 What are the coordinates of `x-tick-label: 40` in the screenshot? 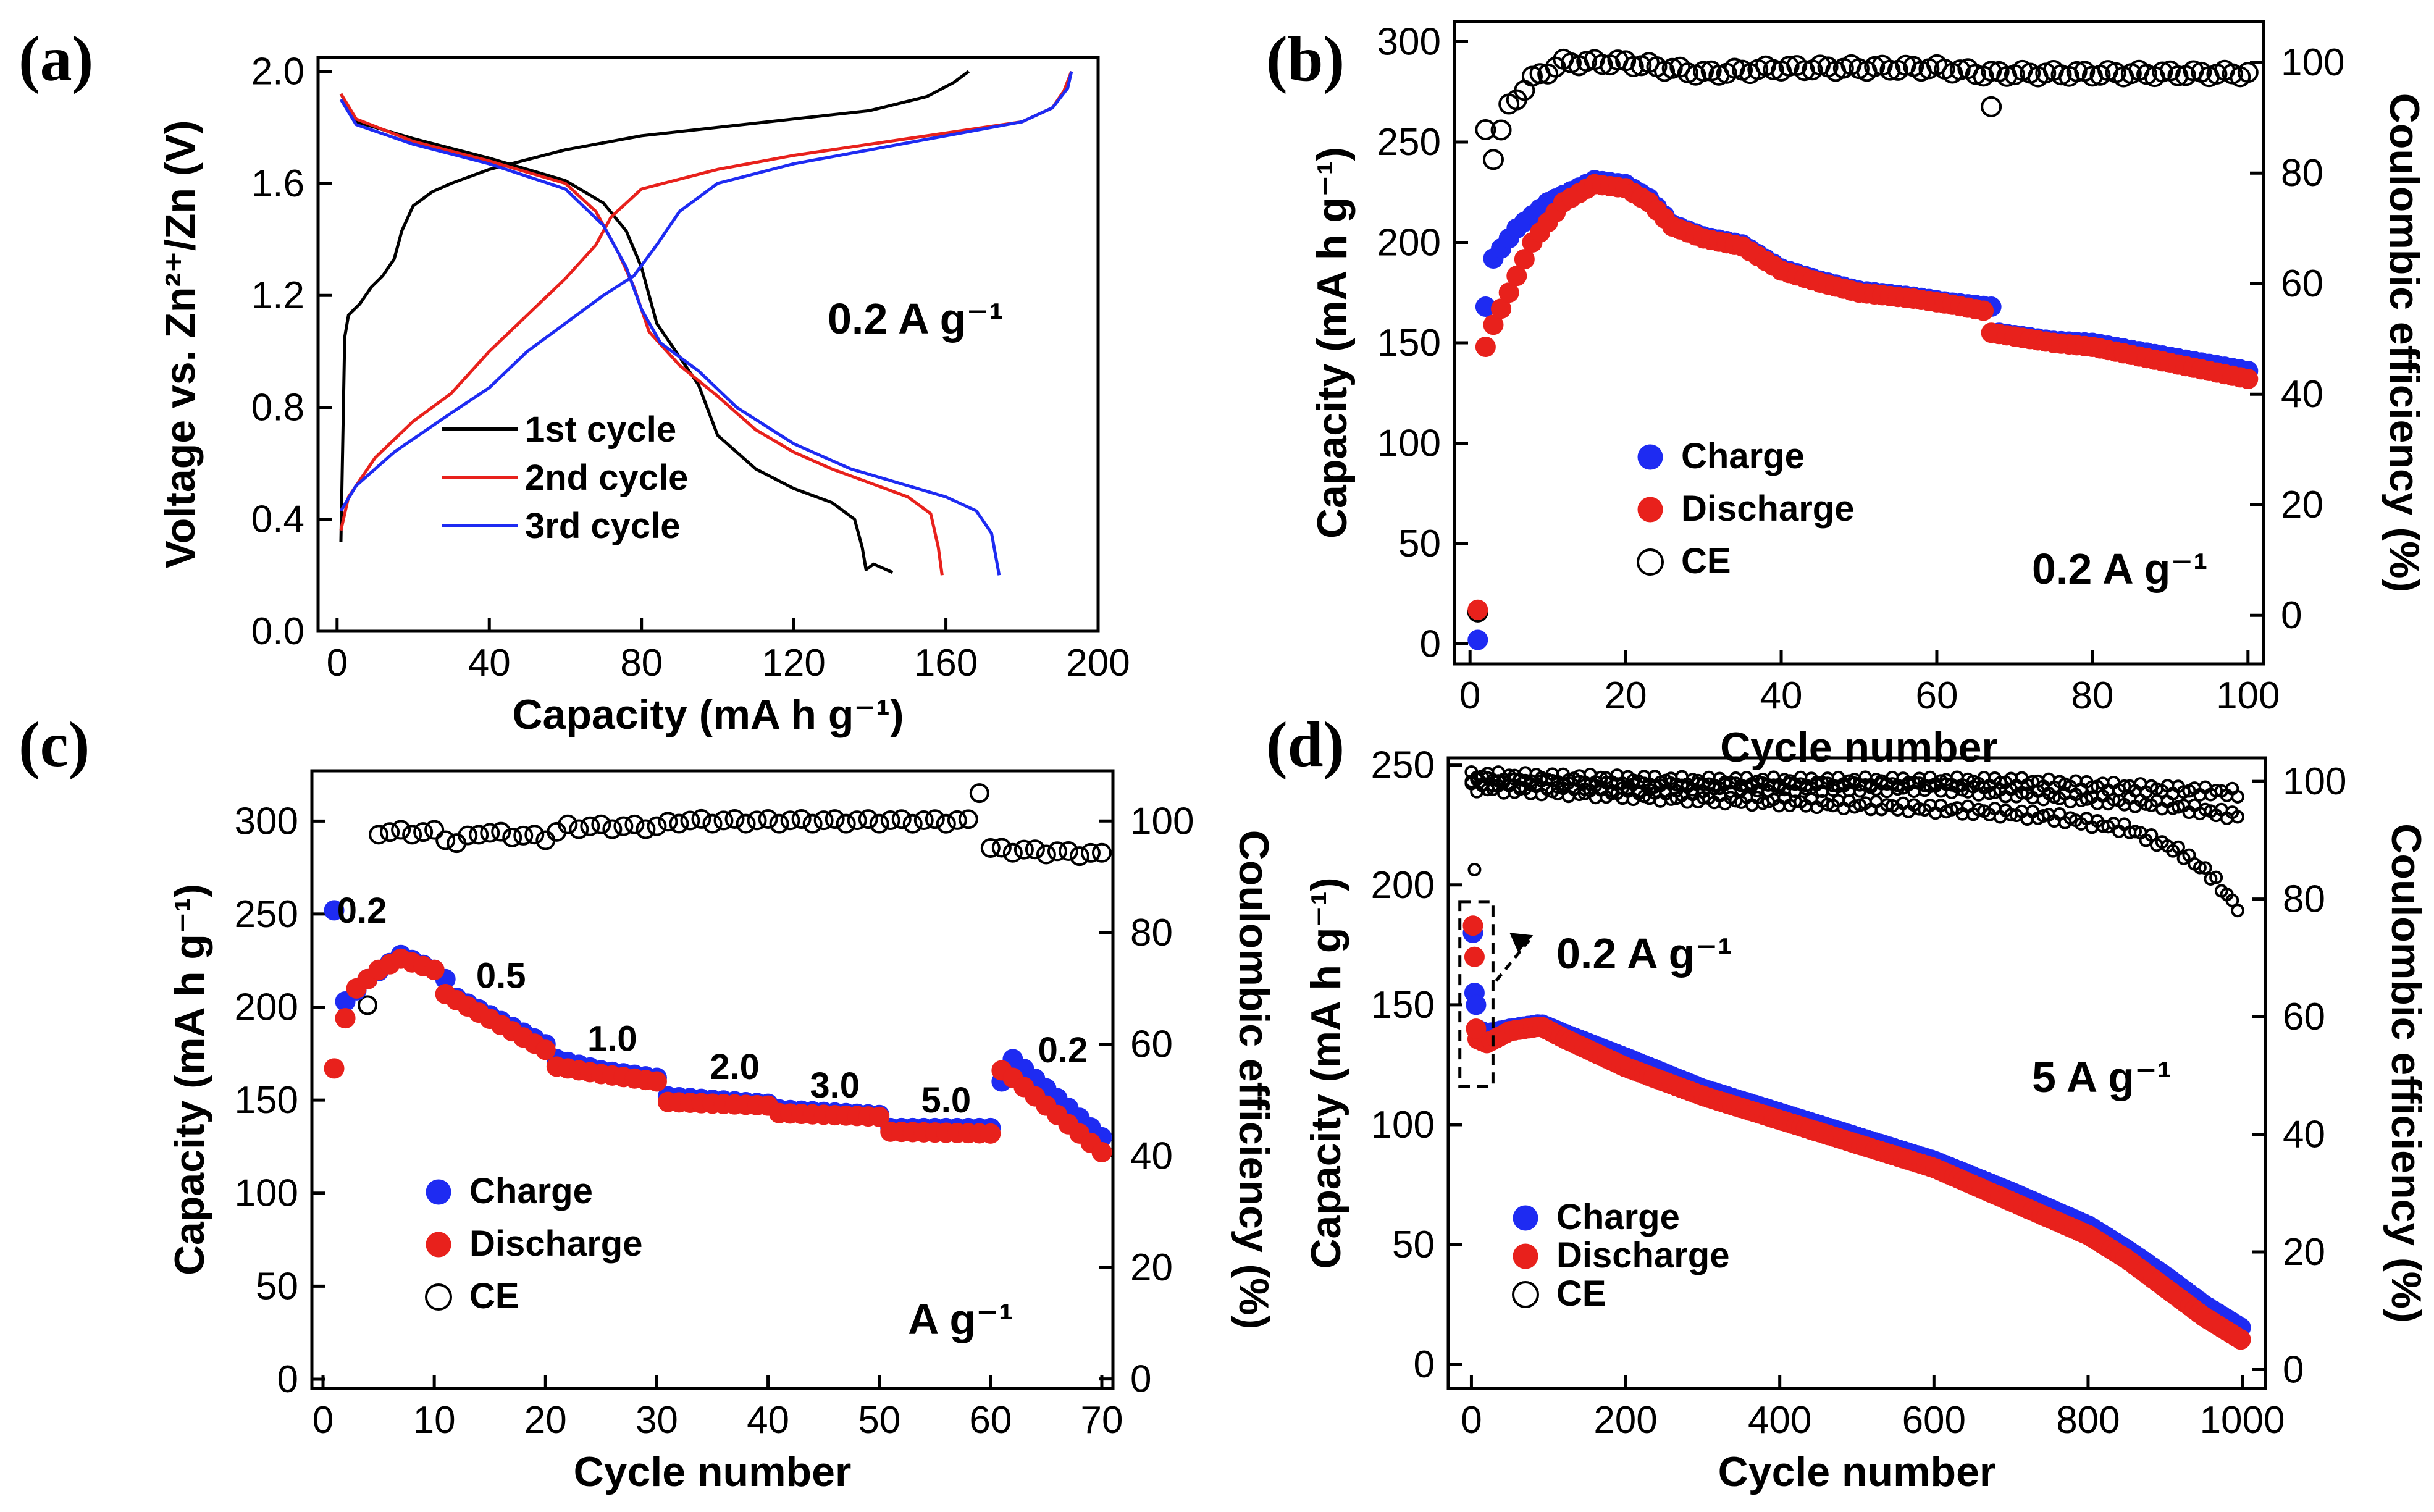 It's located at (490, 663).